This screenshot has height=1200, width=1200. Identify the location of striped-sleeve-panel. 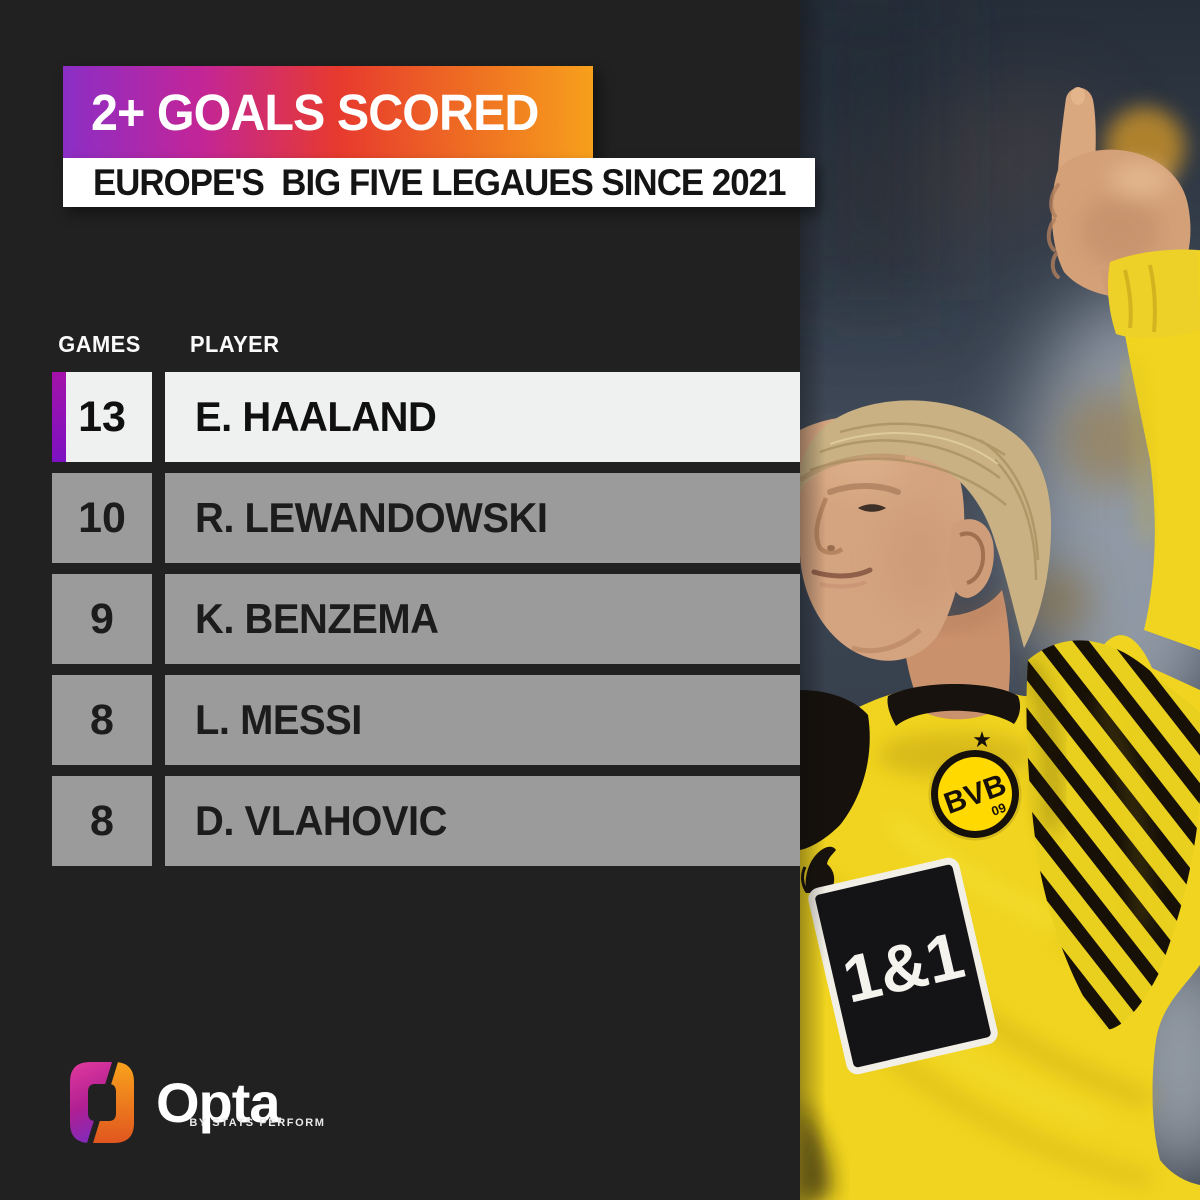
(1111, 835).